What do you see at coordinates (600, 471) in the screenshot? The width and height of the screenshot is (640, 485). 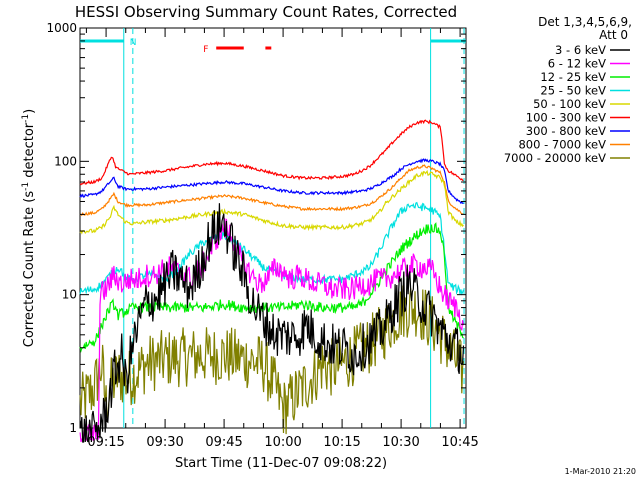 I see `footer-timestamp: 1-Mar-2010 21:20` at bounding box center [600, 471].